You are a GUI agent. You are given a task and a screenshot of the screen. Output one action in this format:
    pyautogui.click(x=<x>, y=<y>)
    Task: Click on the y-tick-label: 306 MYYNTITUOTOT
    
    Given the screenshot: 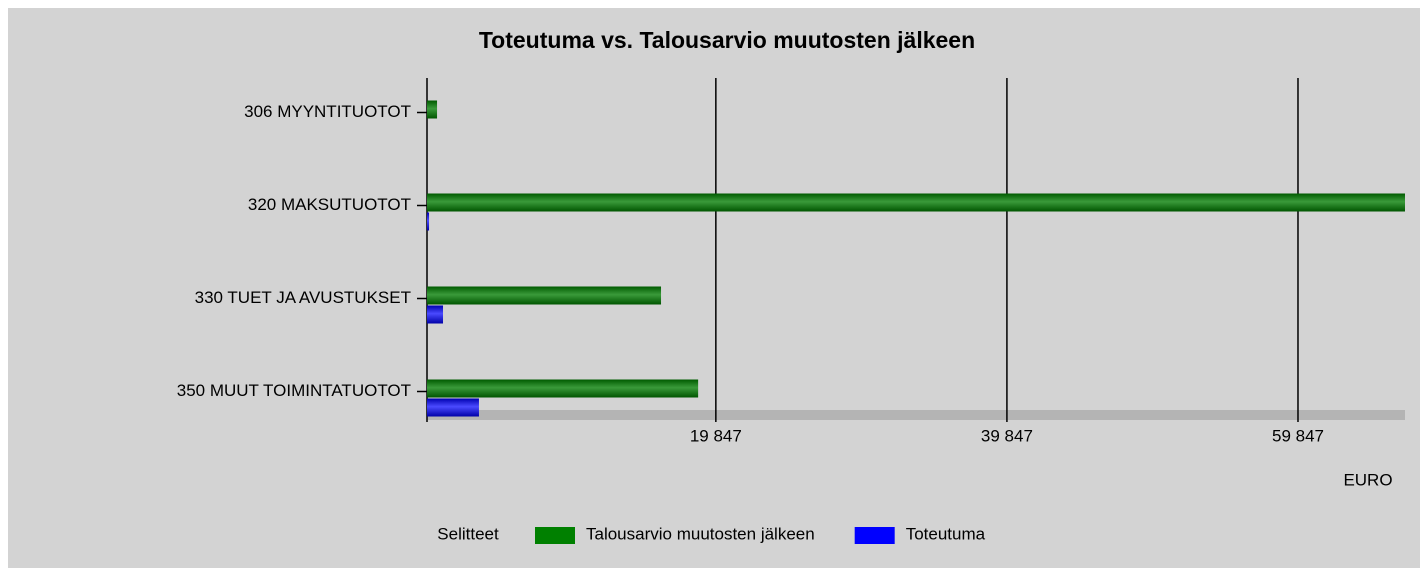 What is the action you would take?
    pyautogui.click(x=327, y=111)
    